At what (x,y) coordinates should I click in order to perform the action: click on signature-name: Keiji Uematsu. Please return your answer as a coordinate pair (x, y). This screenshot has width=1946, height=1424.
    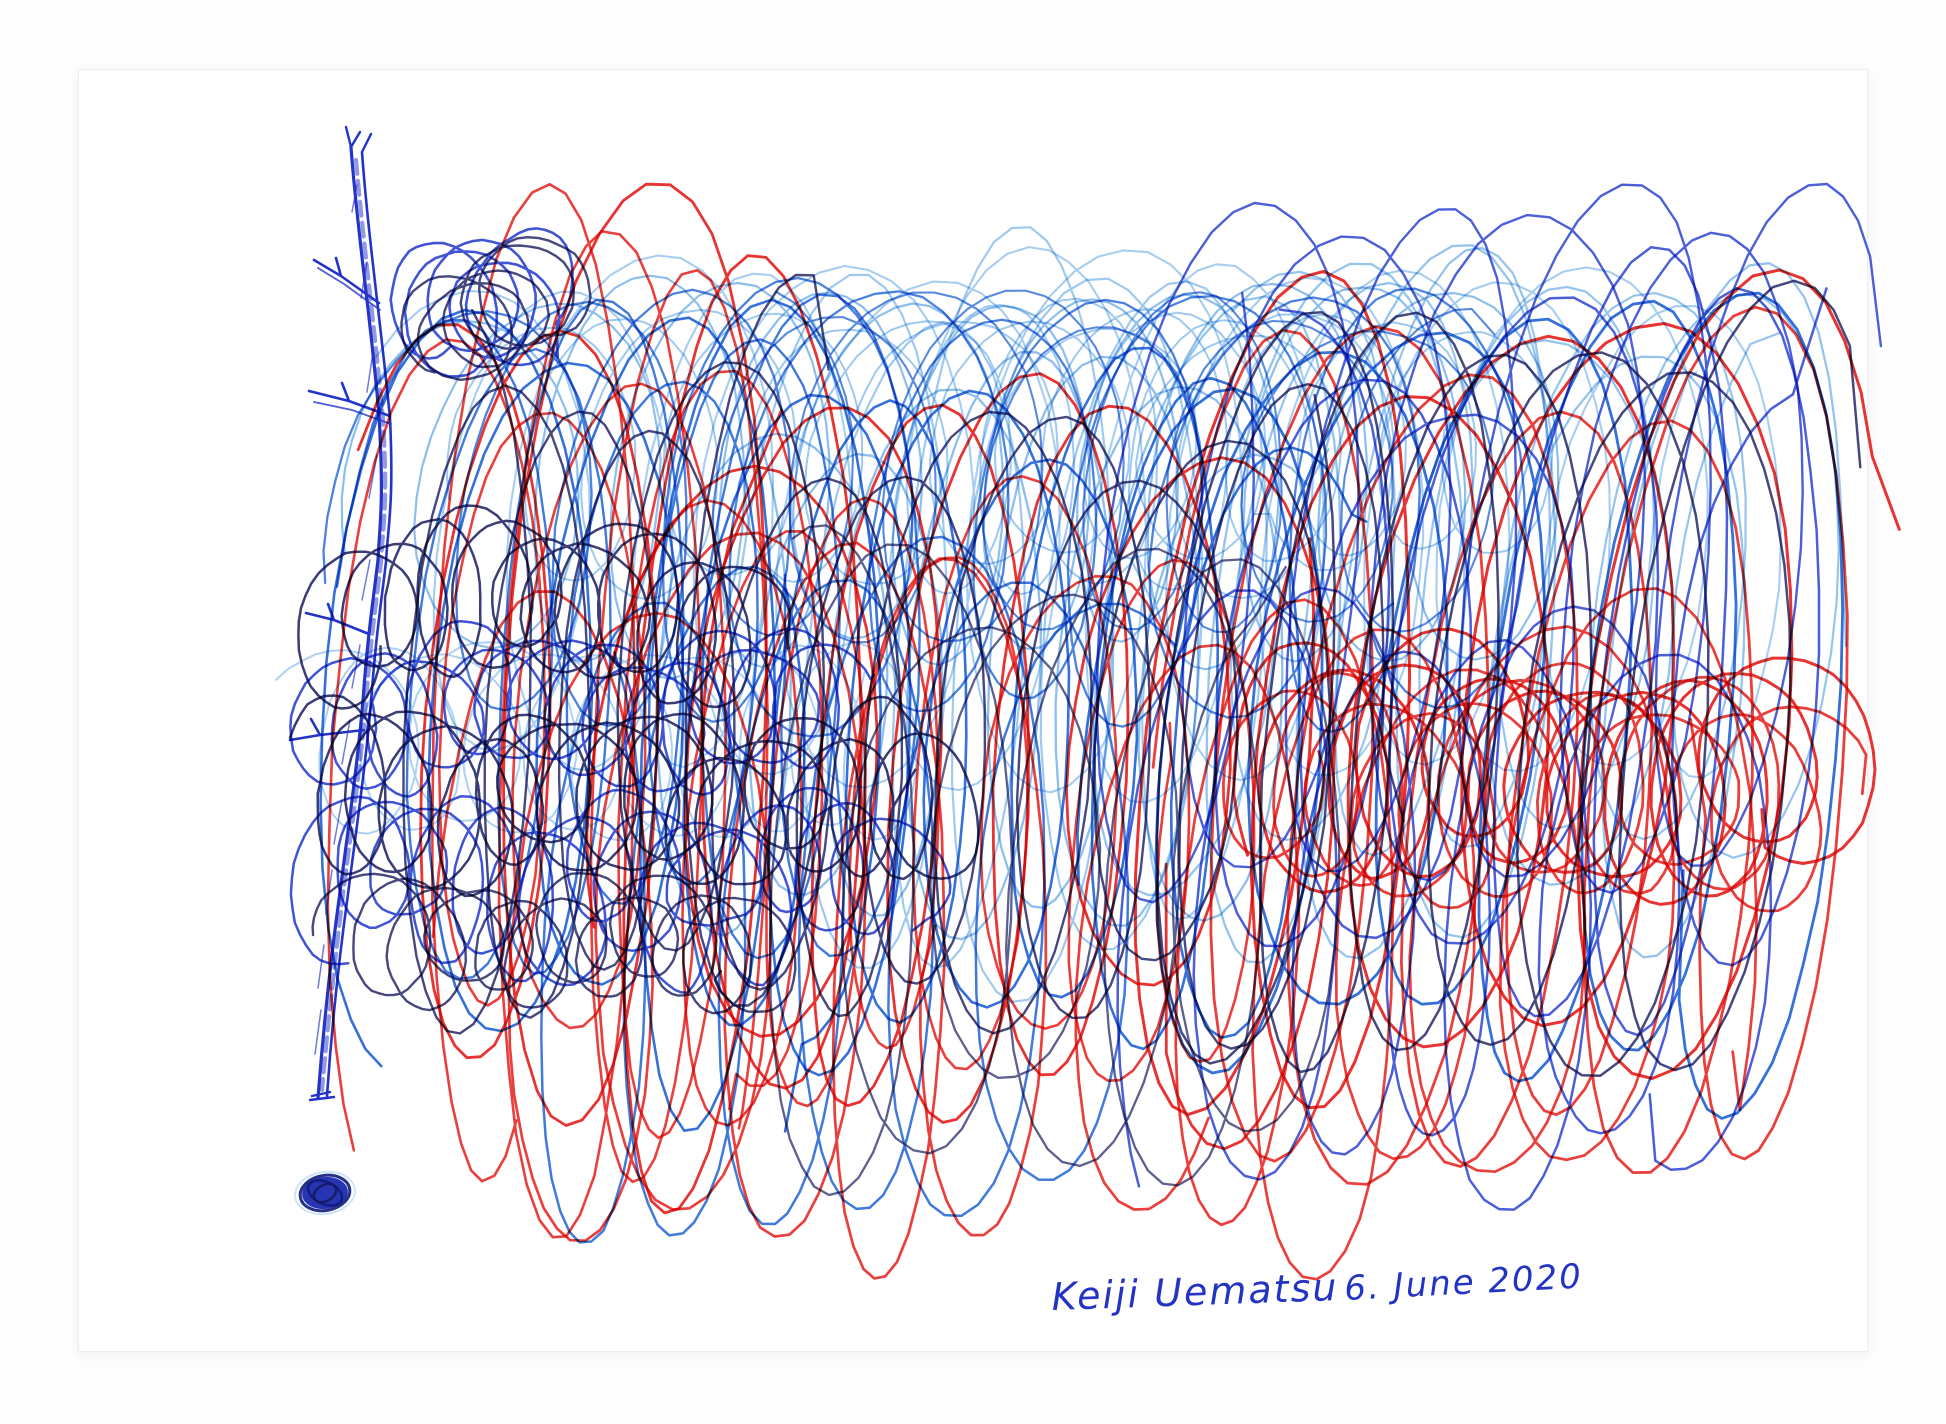
    Looking at the image, I should click on (1195, 1292).